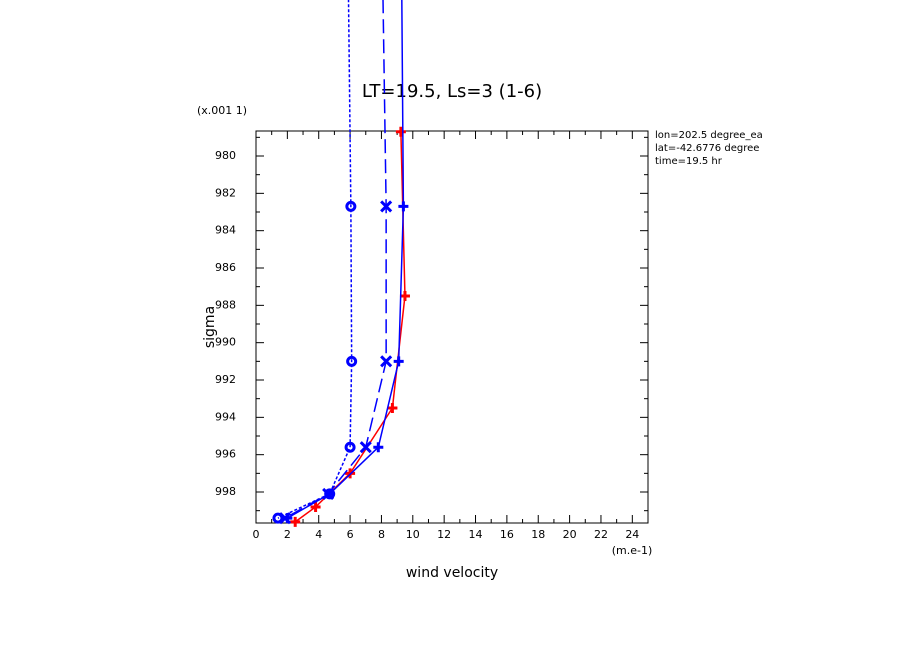 The image size is (904, 654). I want to click on x-tick-label: 24, so click(632, 534).